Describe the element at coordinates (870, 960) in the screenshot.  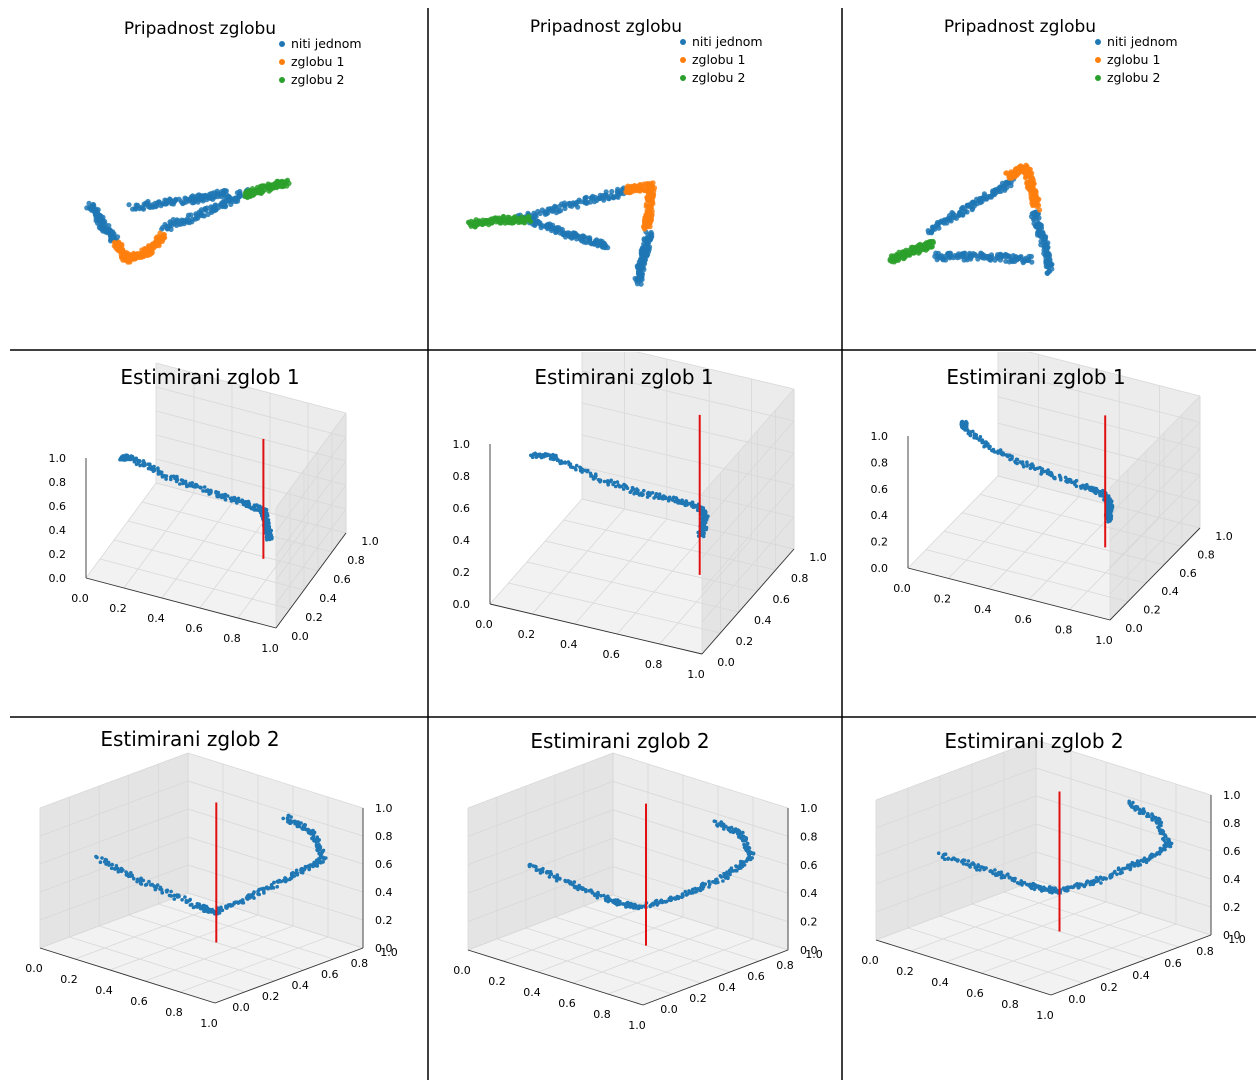
I see `x-tick-label: 0.0` at that location.